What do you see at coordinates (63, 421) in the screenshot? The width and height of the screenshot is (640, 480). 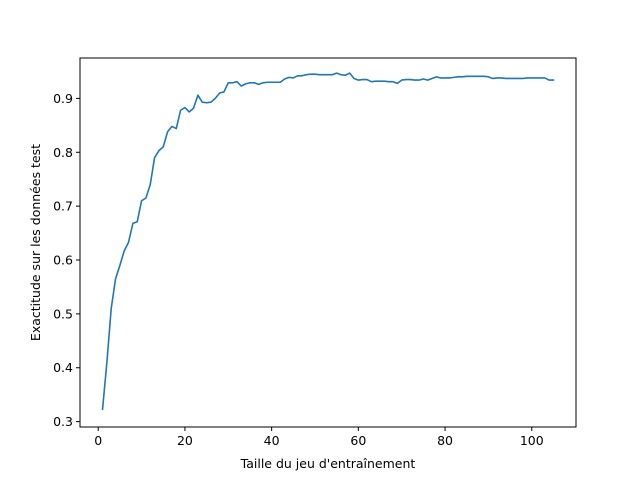 I see `y-tick-label: 0.3` at bounding box center [63, 421].